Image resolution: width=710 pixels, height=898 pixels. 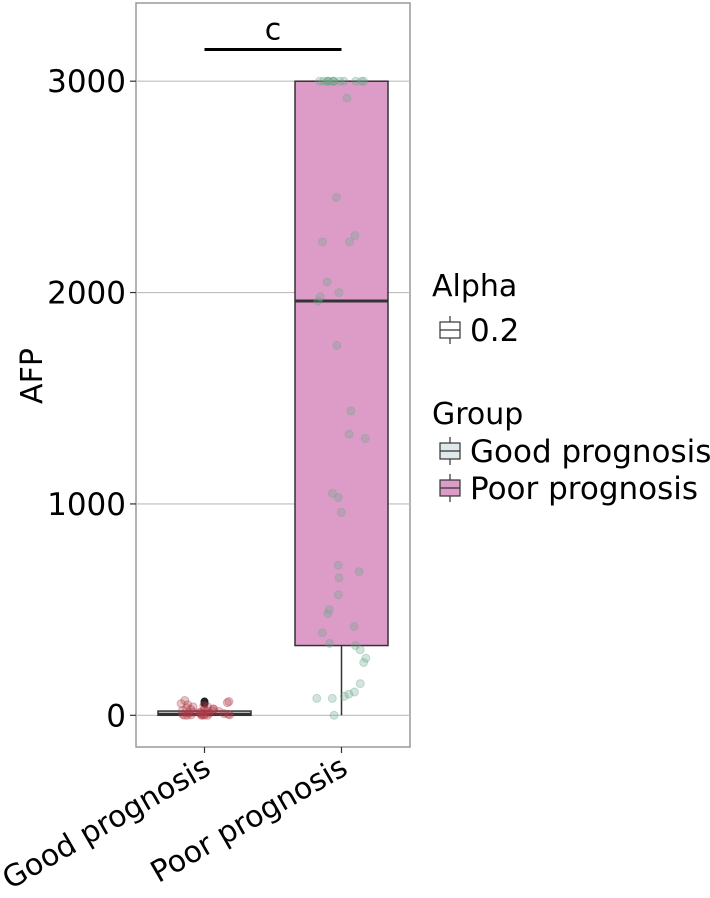 I want to click on significance-label: c, so click(x=273, y=30).